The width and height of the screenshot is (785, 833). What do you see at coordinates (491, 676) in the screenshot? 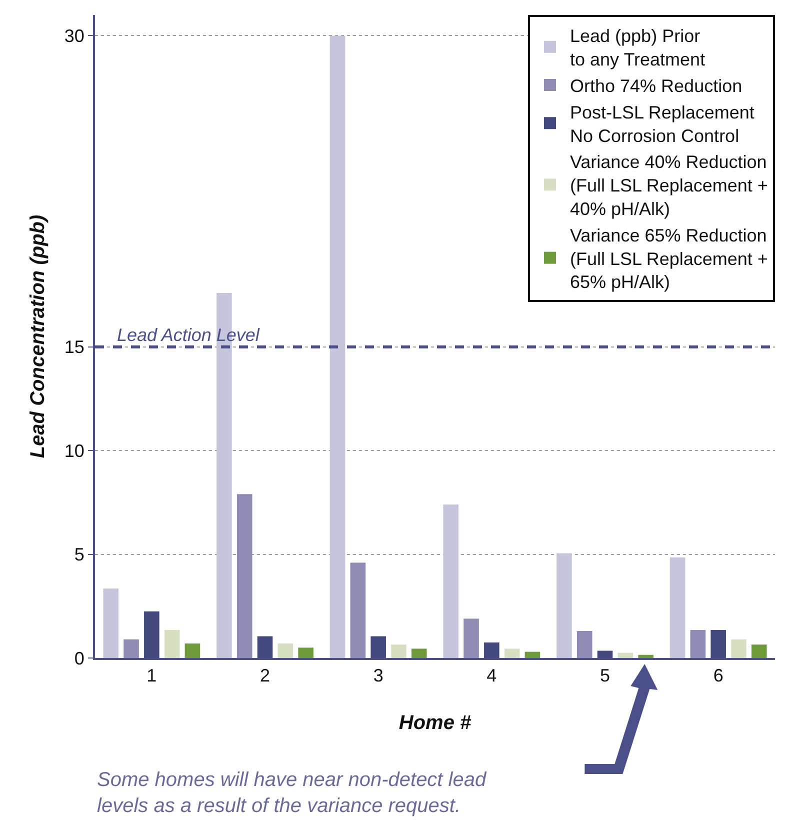
I see `x-tick-label: 4` at bounding box center [491, 676].